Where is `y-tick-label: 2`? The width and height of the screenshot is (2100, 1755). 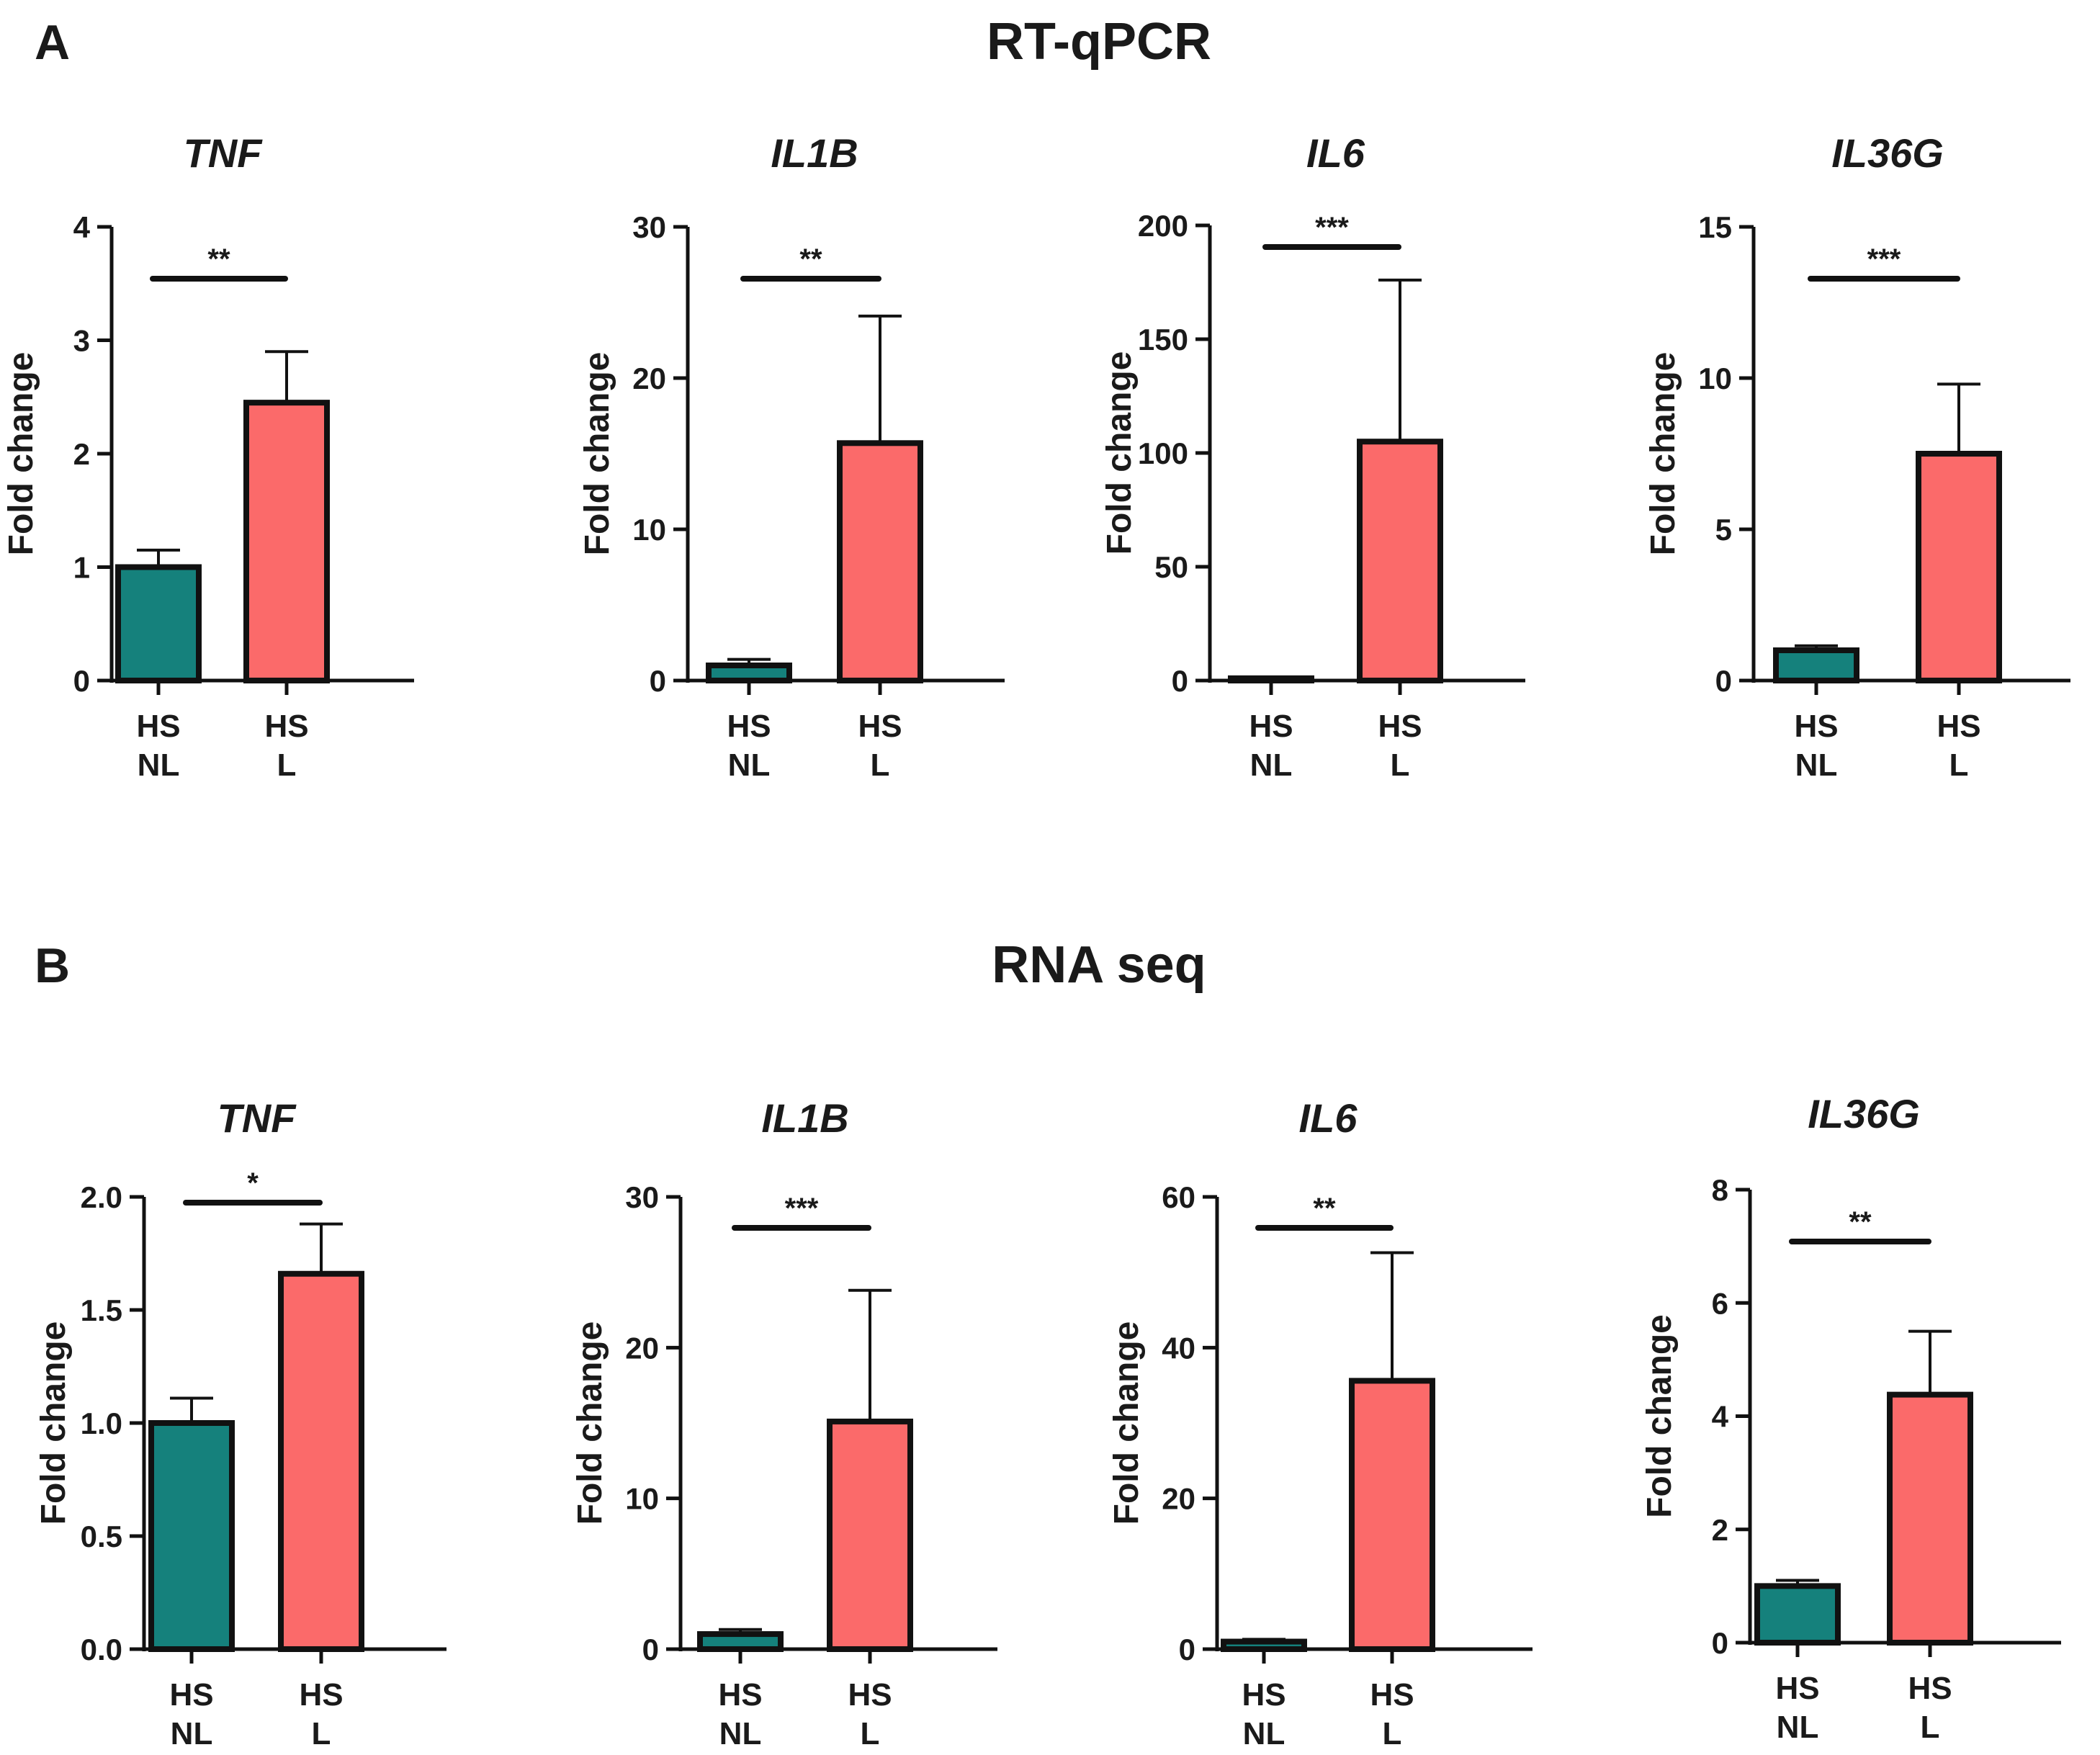 y-tick-label: 2 is located at coordinates (81, 454).